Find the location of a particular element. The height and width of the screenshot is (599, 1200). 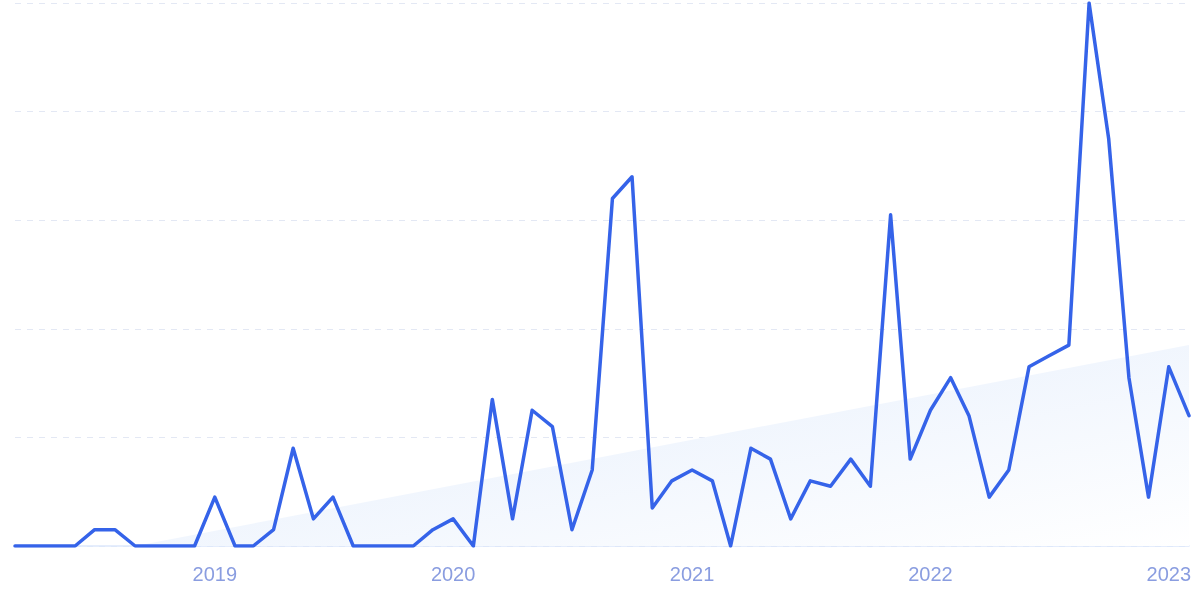

x-tick-label: 2023 is located at coordinates (1169, 574).